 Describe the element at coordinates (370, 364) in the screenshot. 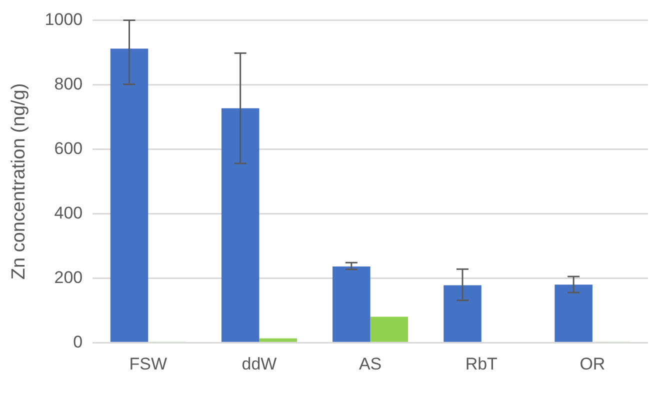

I see `x-tick-label: AS` at that location.